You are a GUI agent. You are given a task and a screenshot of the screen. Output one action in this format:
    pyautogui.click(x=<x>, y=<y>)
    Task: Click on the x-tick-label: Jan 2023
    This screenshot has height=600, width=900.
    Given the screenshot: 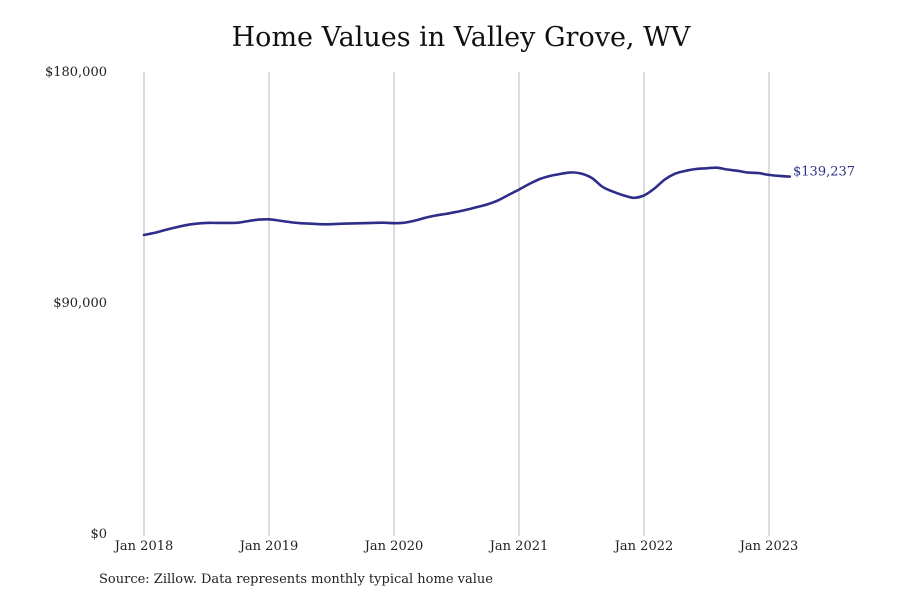 What is the action you would take?
    pyautogui.click(x=768, y=546)
    